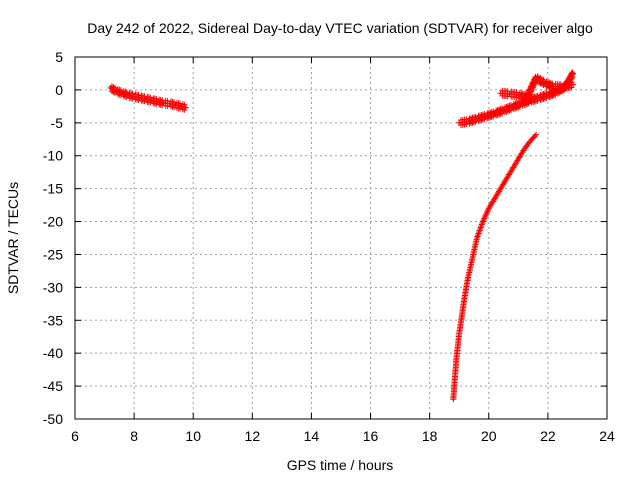  I want to click on y-tick-label: -40, so click(53, 353).